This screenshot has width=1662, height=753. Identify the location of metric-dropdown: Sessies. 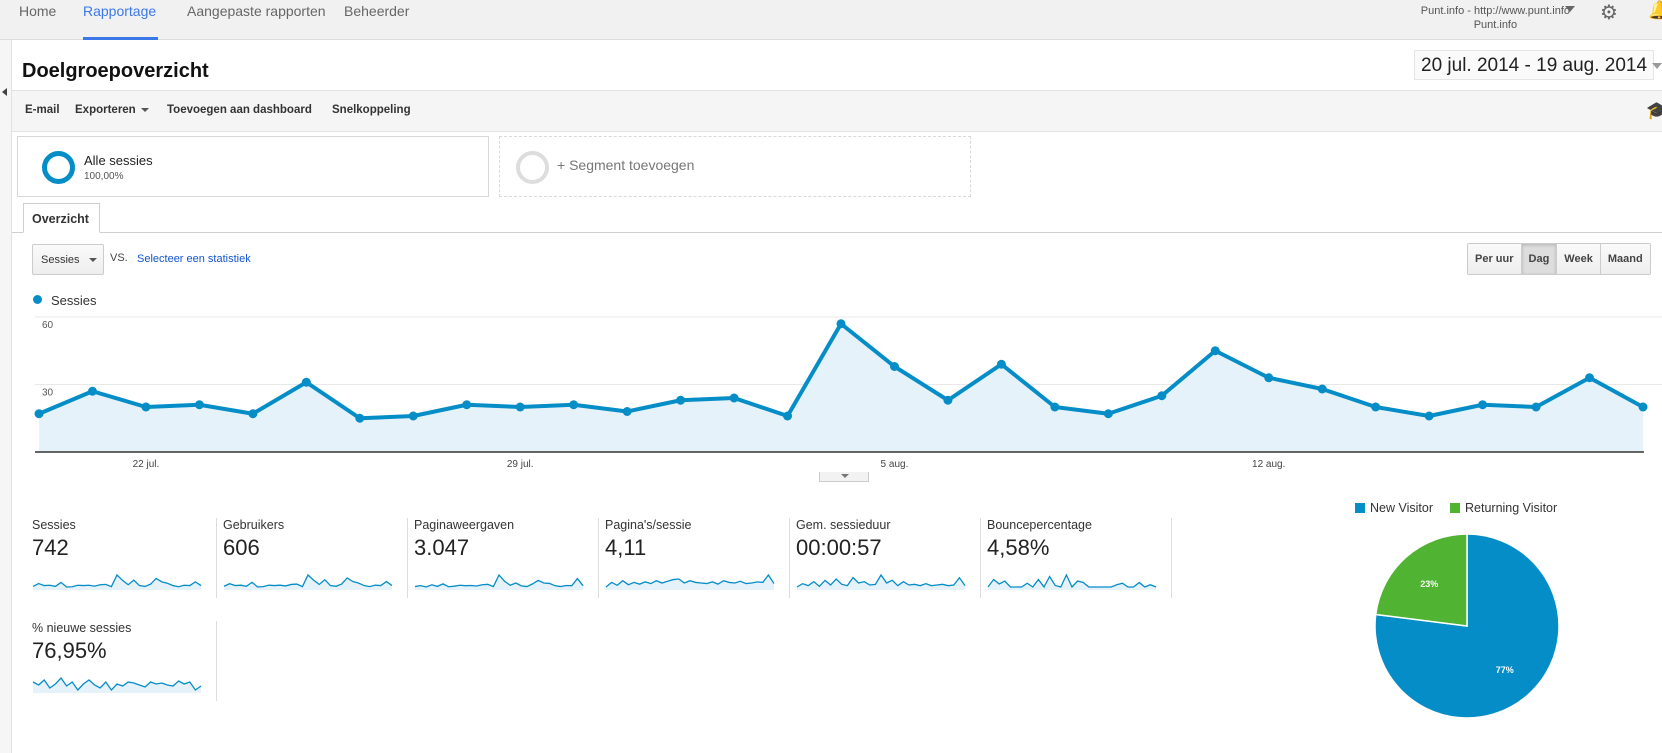
(68, 259).